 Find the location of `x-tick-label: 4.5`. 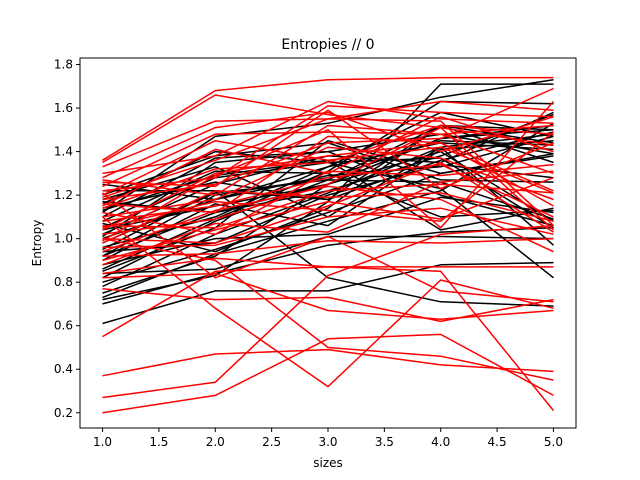

x-tick-label: 4.5 is located at coordinates (497, 442).